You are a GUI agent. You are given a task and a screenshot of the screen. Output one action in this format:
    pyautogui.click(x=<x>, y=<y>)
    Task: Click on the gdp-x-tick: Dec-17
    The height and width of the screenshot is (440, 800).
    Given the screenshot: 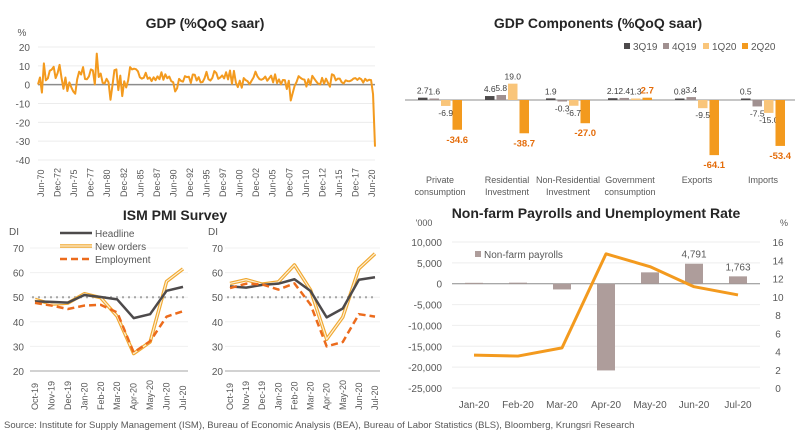 What is the action you would take?
    pyautogui.click(x=355, y=182)
    